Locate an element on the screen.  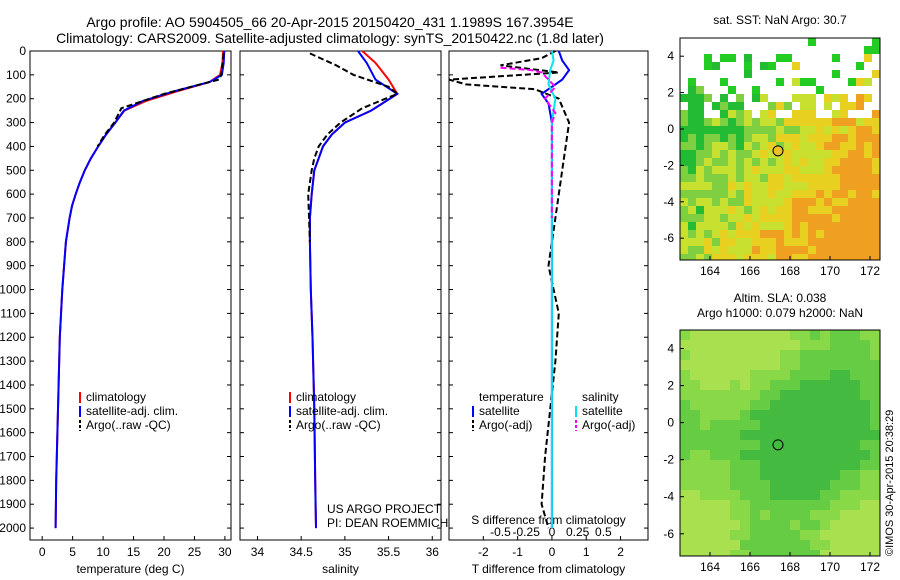
y-tick-label: 0 is located at coordinates (670, 423).